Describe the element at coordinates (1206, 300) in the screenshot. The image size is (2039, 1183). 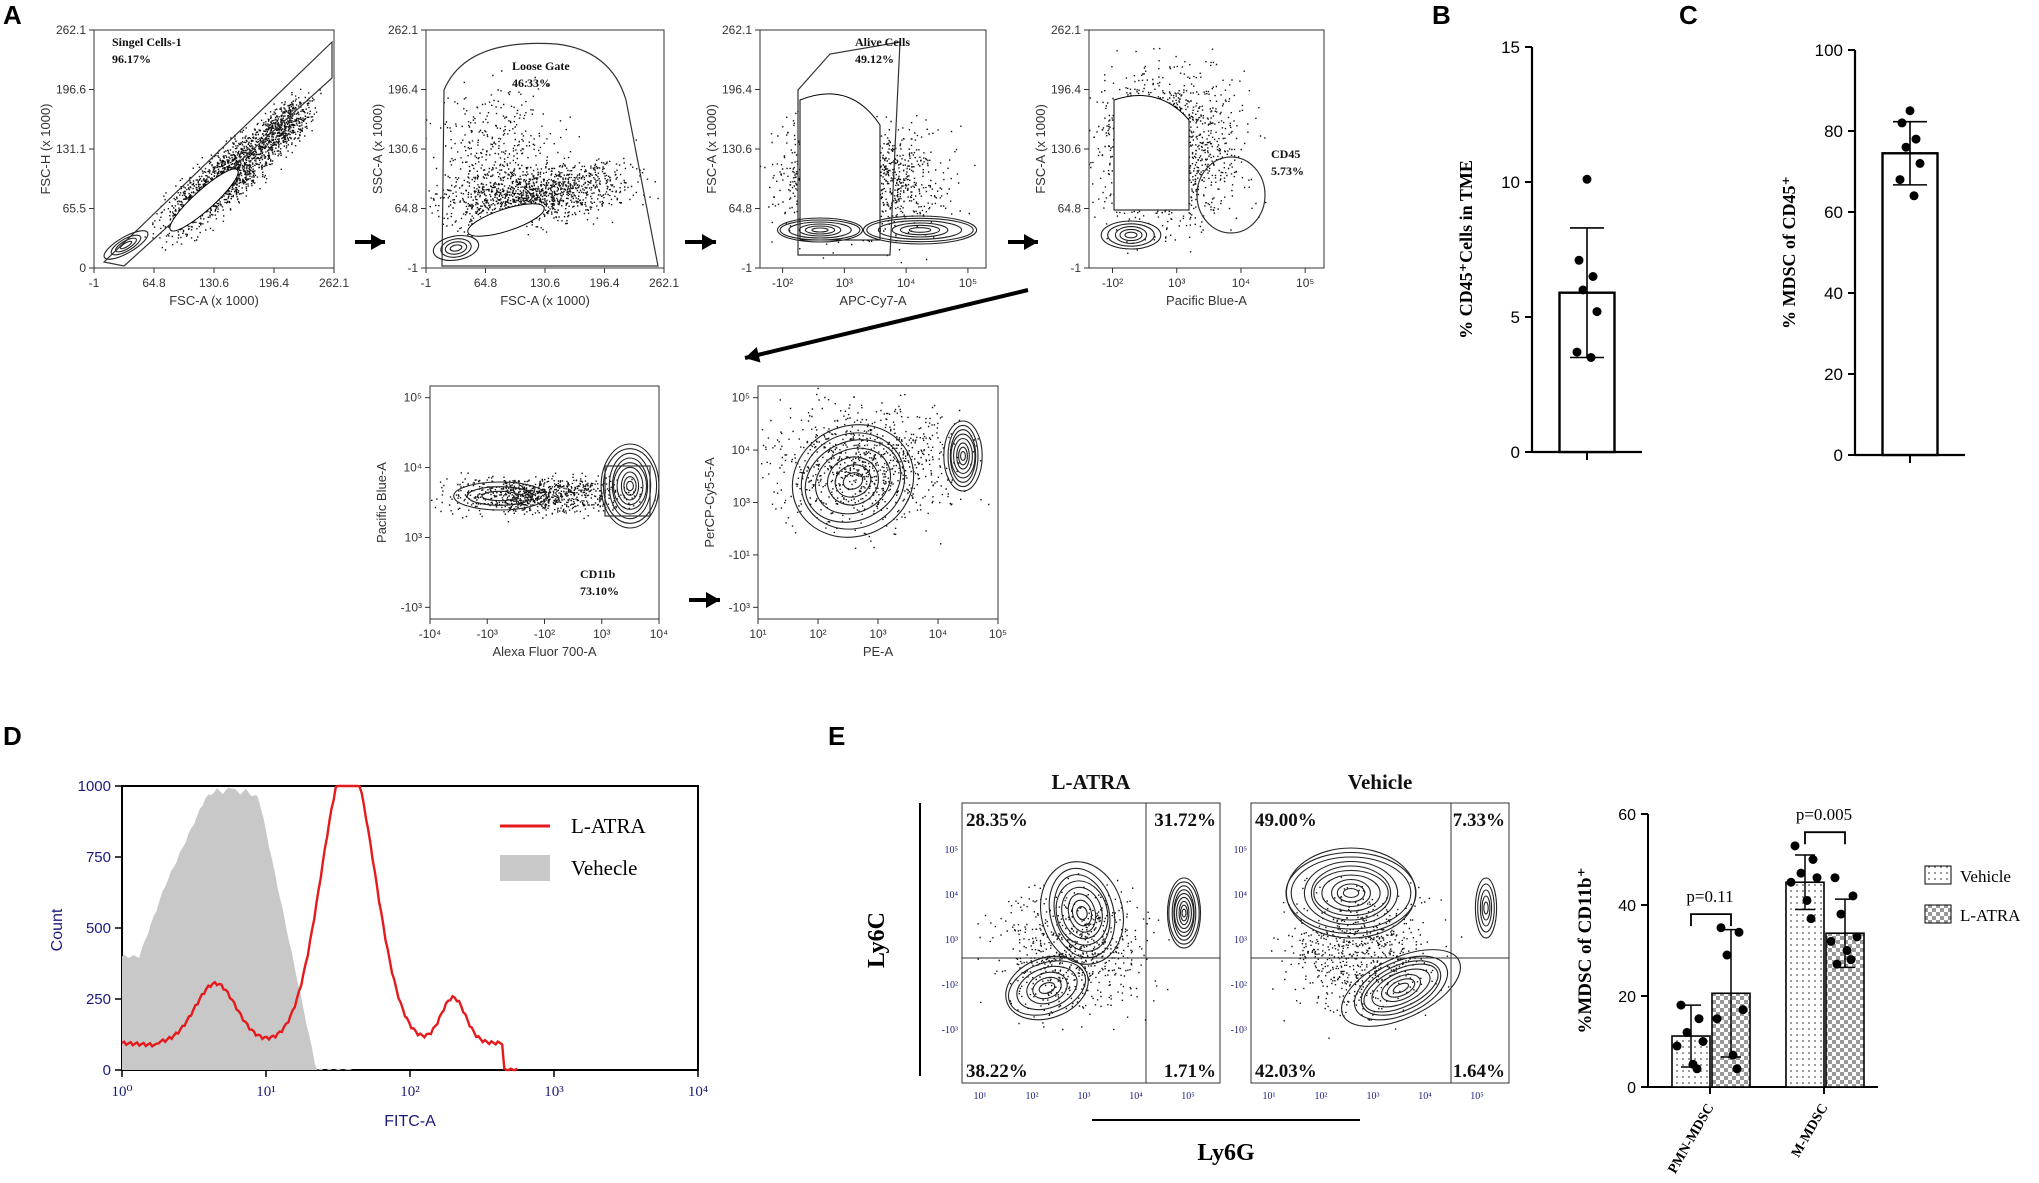
I see `x-axis-label: Pacific Blue-A` at that location.